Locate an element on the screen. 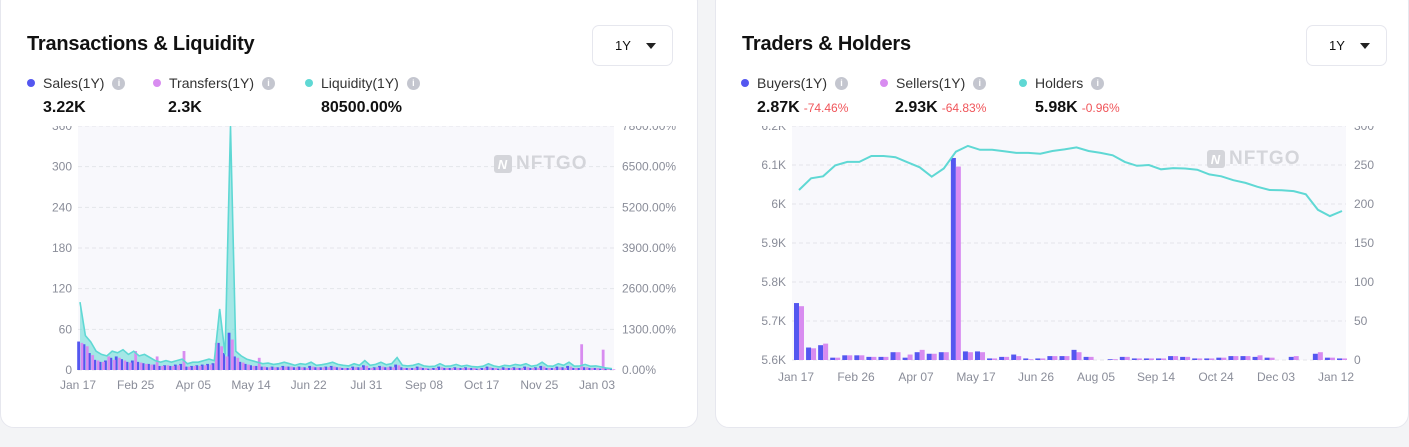 This screenshot has height=447, width=1409. y-tick-left: 6.1K is located at coordinates (773, 165).